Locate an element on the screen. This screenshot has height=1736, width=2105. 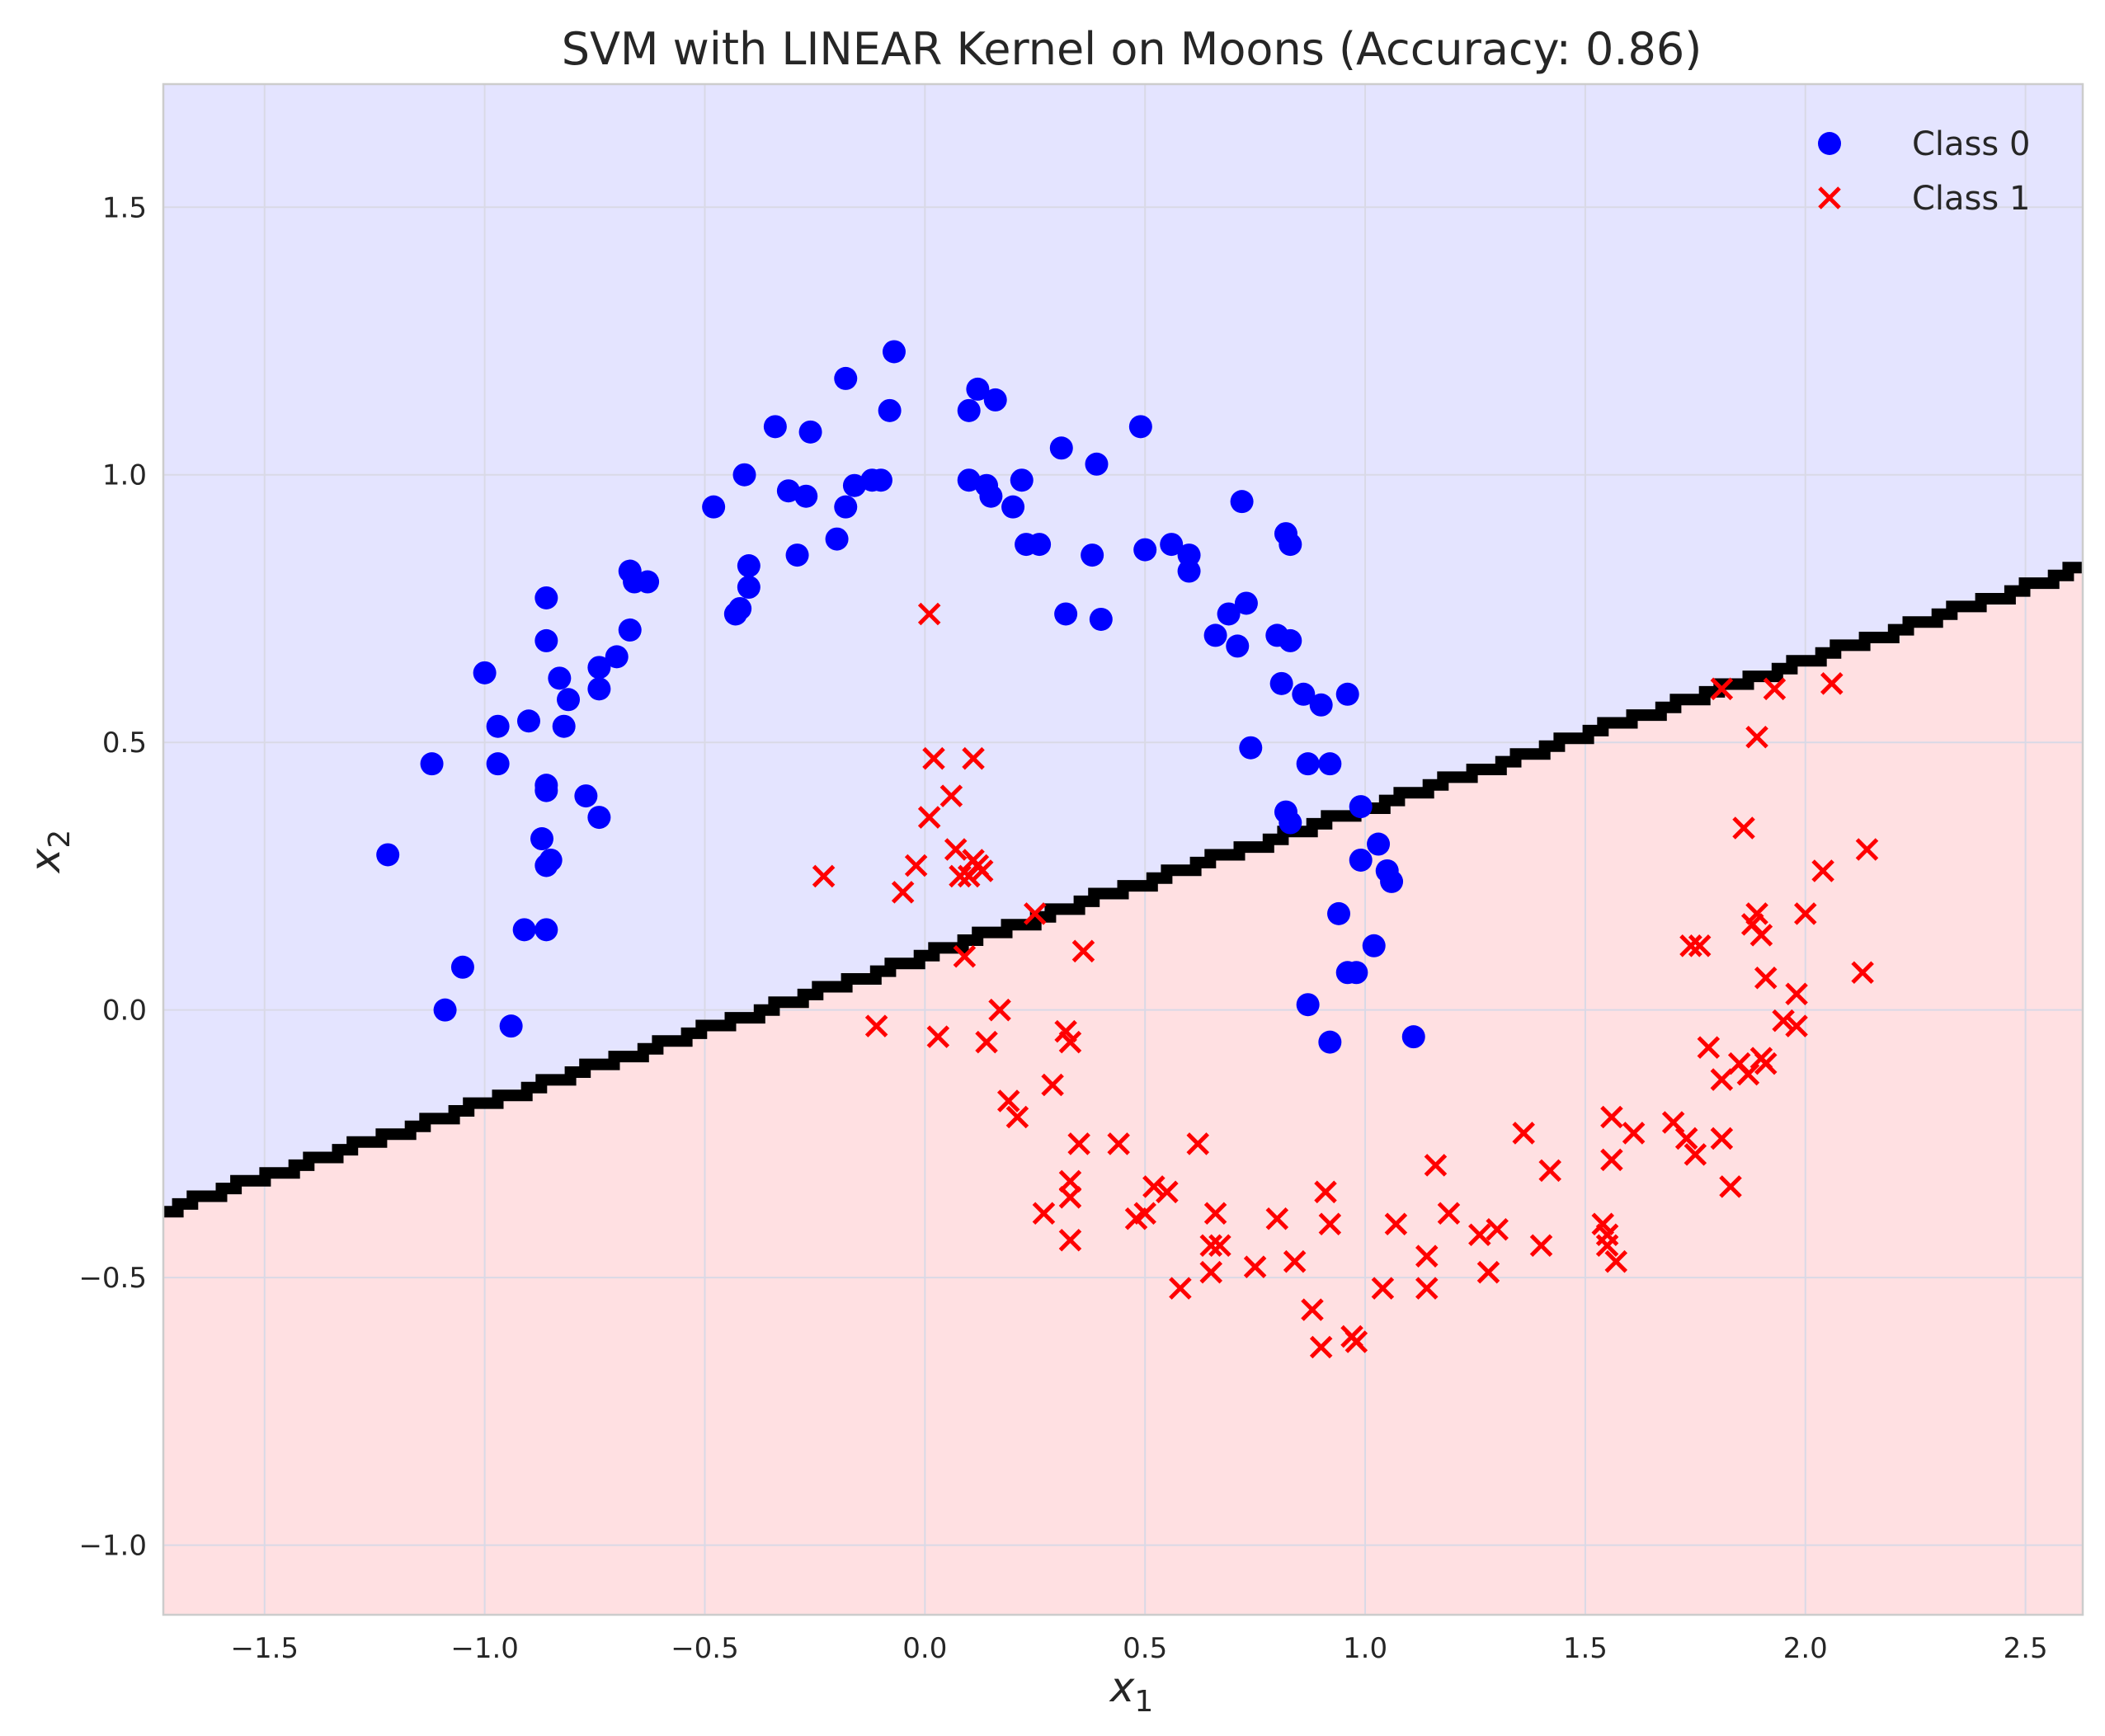
x-axis-ticks: −1.5 −1.0 −0.5 0.0 0.5 1.0 1.5 2.0 2.5 is located at coordinates (1138, 1648).